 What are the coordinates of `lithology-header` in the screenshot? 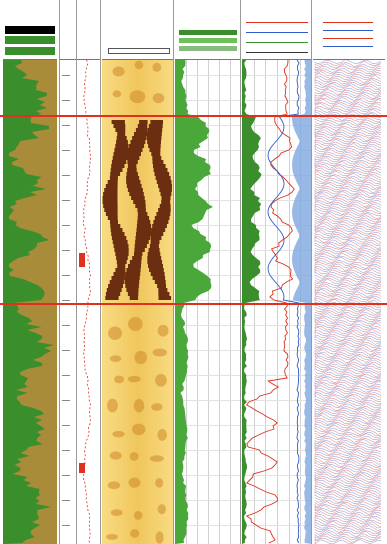 It's located at (30, 30).